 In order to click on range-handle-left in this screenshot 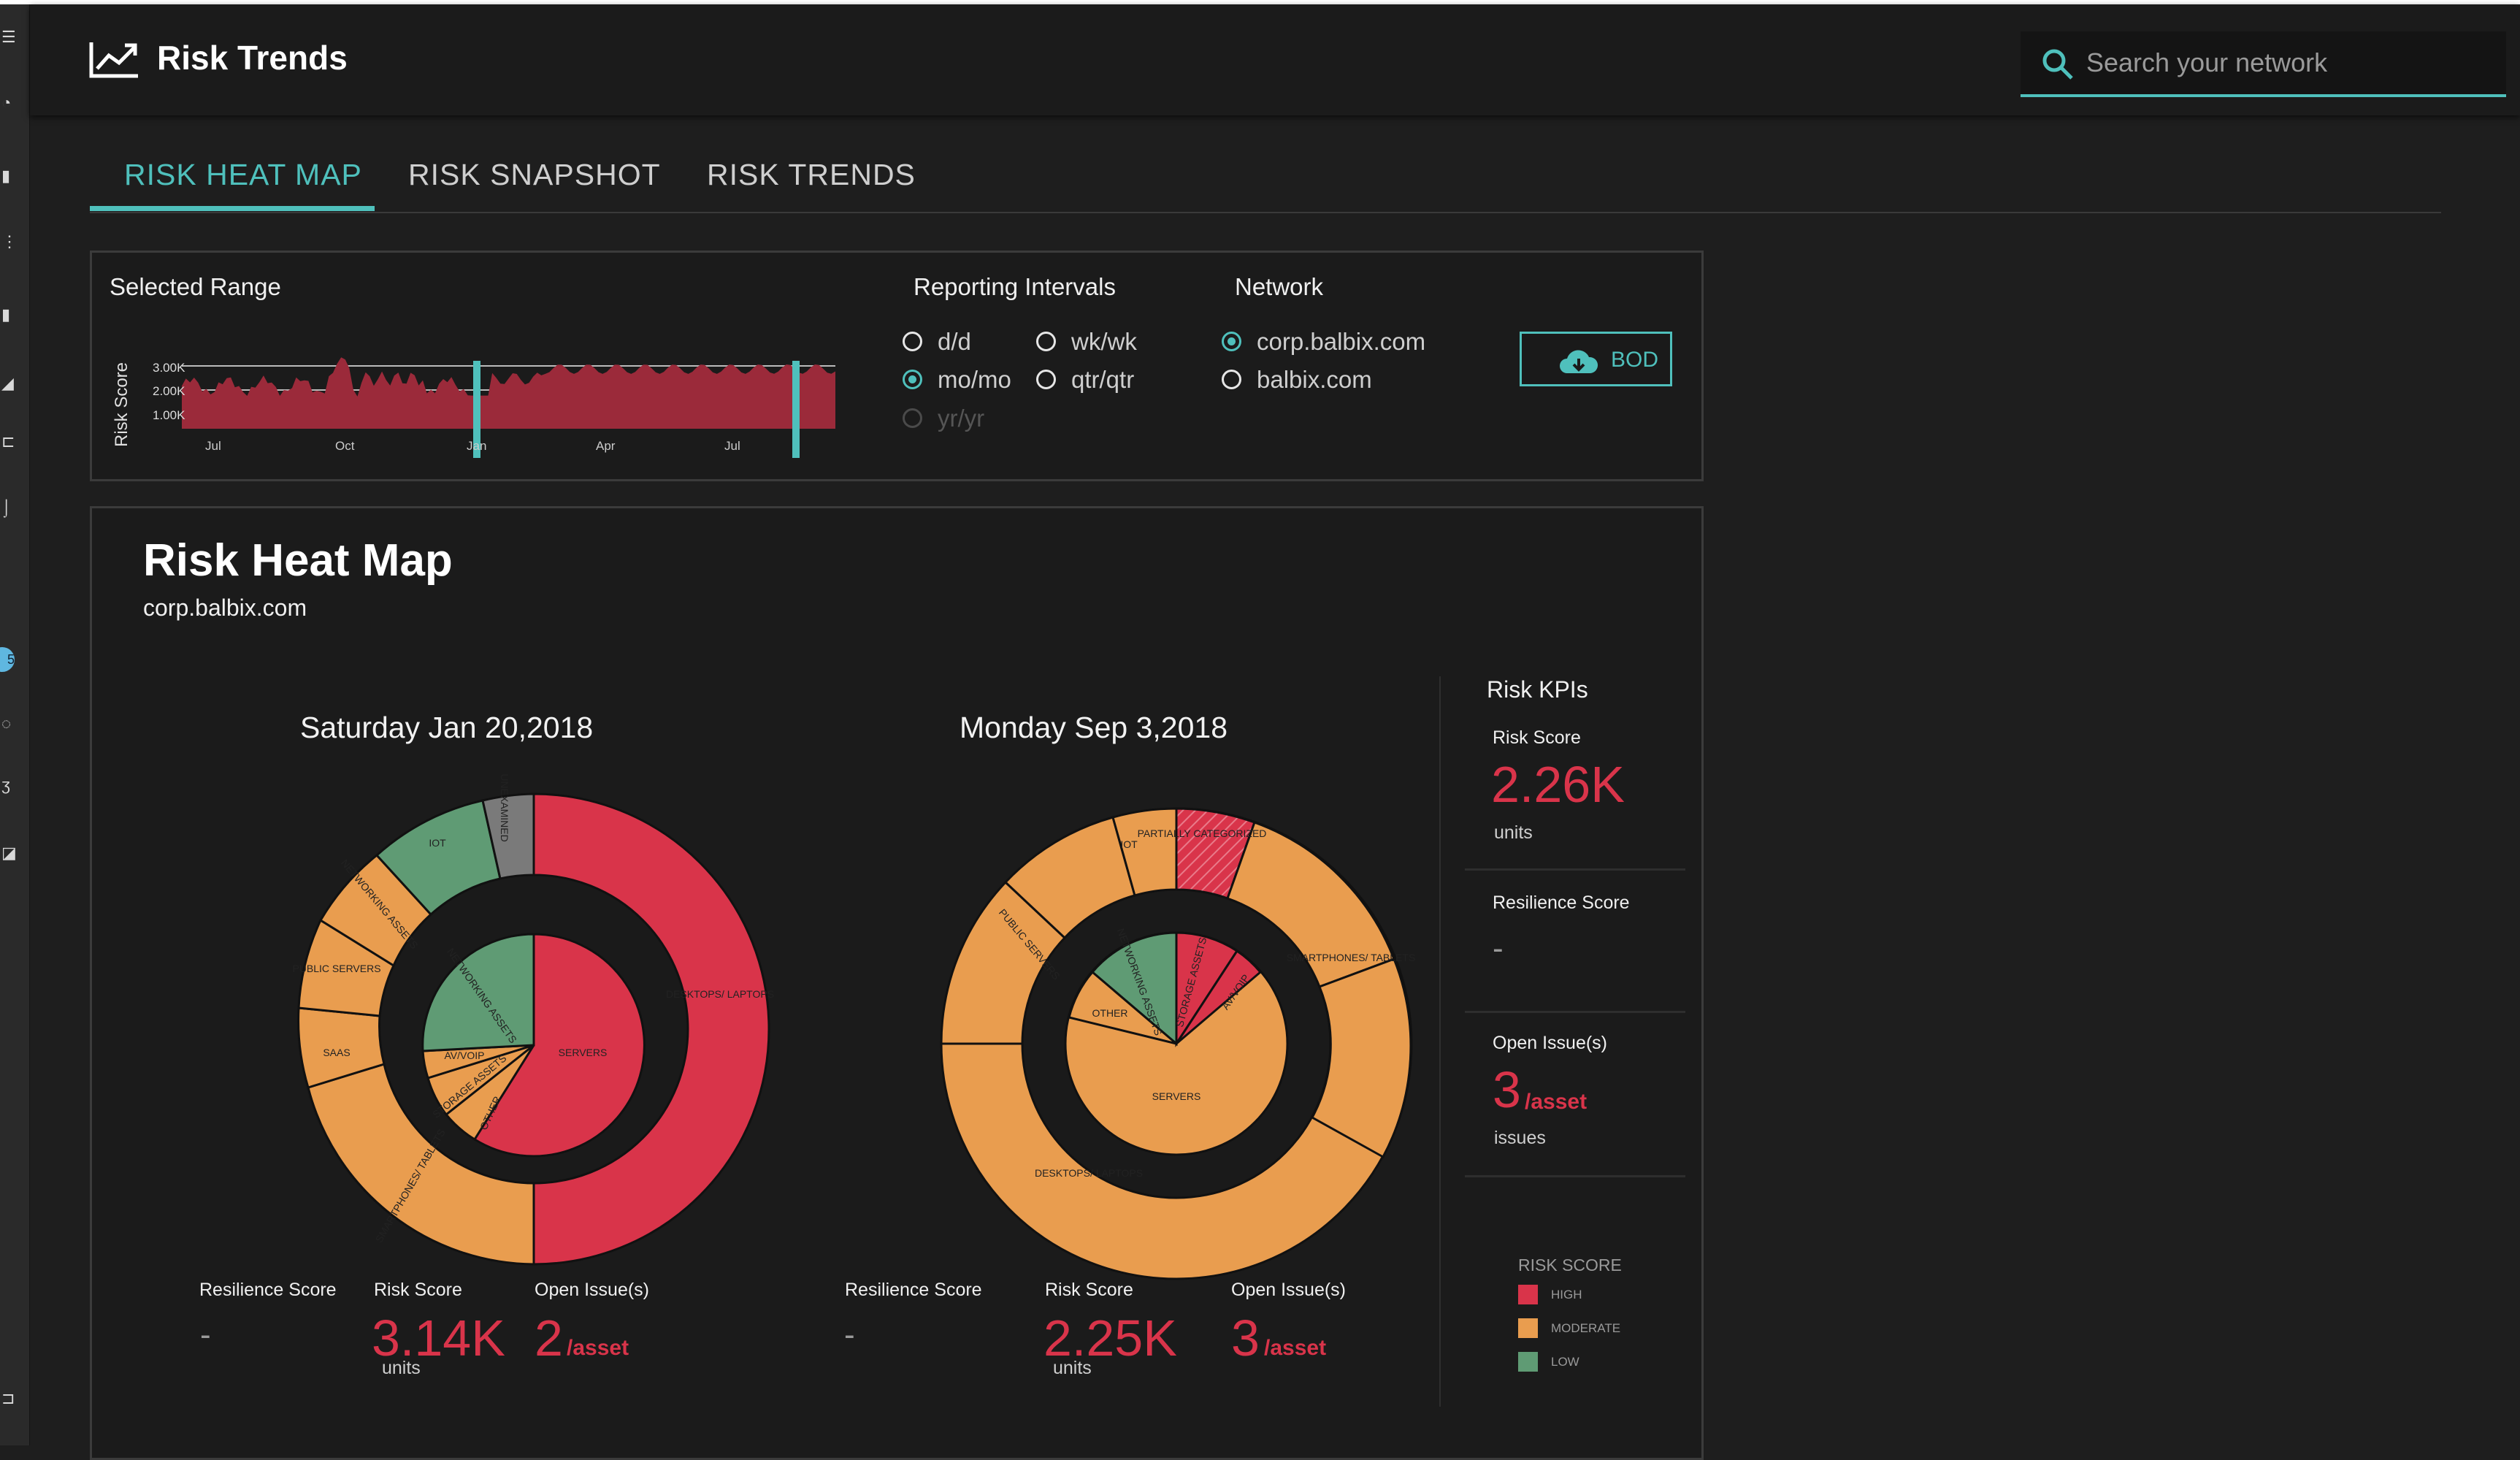, I will do `click(476, 409)`.